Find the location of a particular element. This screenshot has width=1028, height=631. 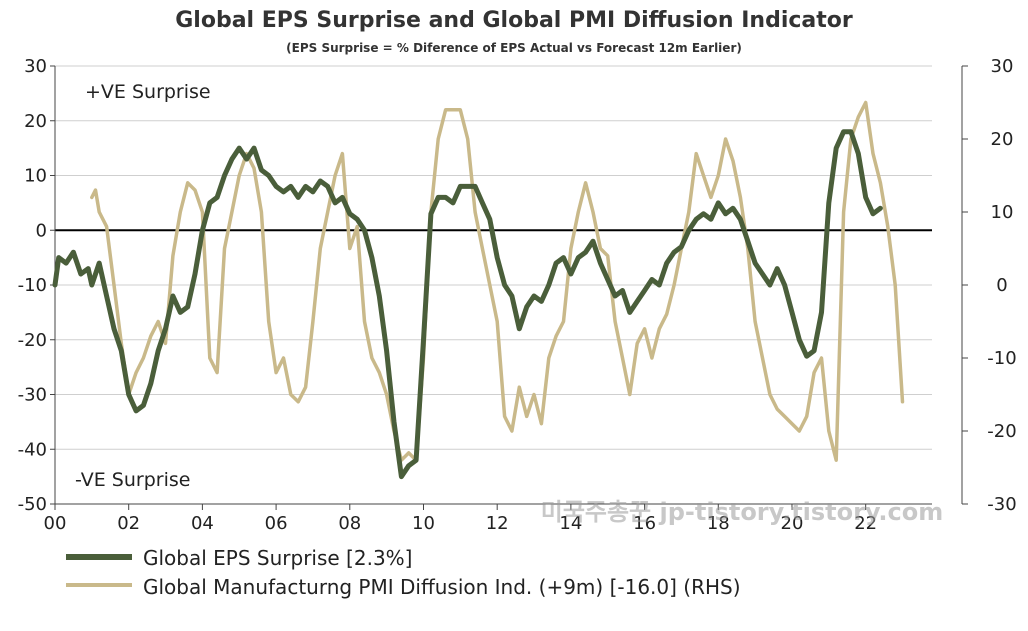

x-tick-label: 18 is located at coordinates (718, 523).